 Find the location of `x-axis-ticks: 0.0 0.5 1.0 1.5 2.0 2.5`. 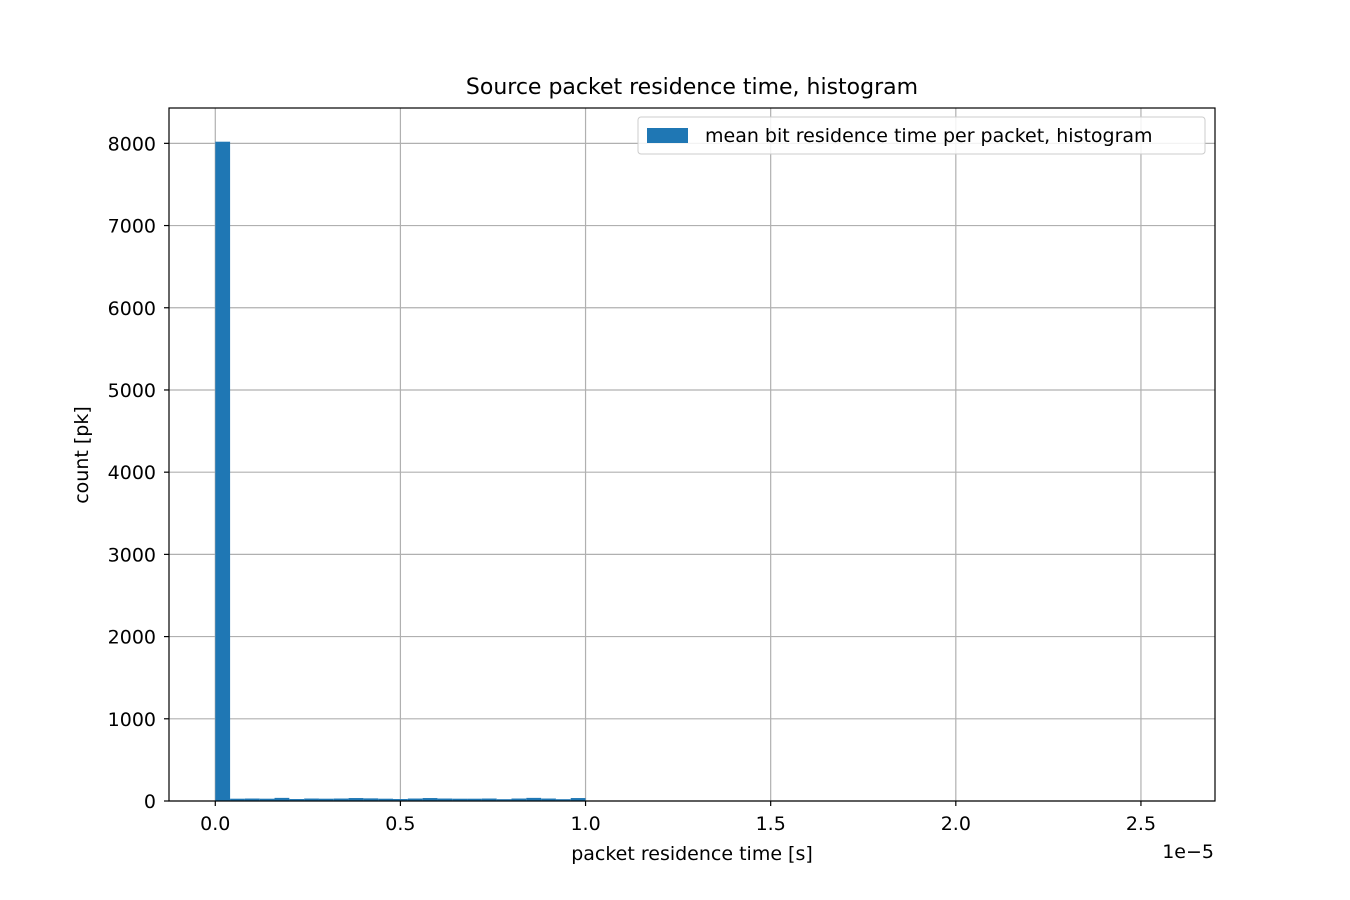

x-axis-ticks: 0.0 0.5 1.0 1.5 2.0 2.5 is located at coordinates (678, 818).